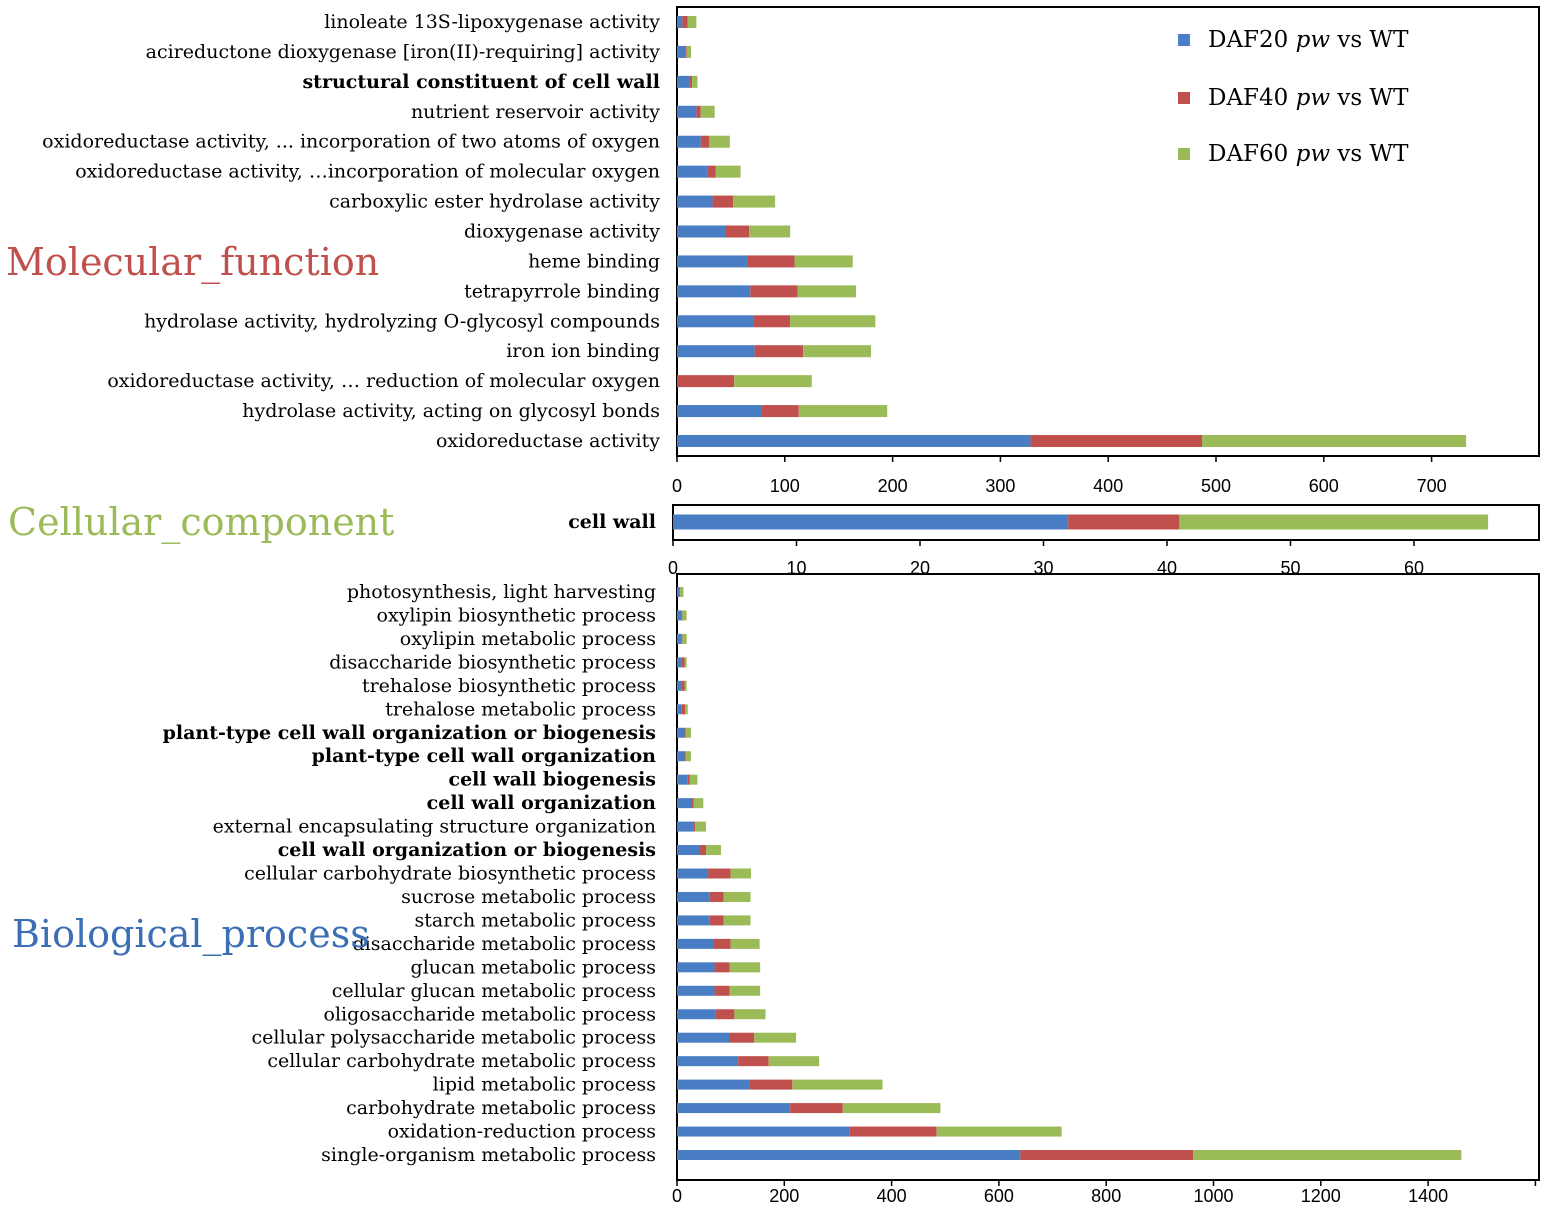 This screenshot has width=1548, height=1208. What do you see at coordinates (481, 82) in the screenshot?
I see `molecular-function-category-label: structural constituent of cell wall` at bounding box center [481, 82].